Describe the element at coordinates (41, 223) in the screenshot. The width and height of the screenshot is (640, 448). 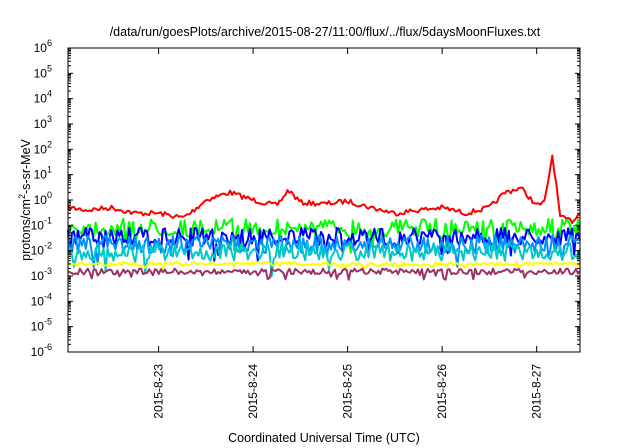
I see `y-tick-label: 10⁻¹` at that location.